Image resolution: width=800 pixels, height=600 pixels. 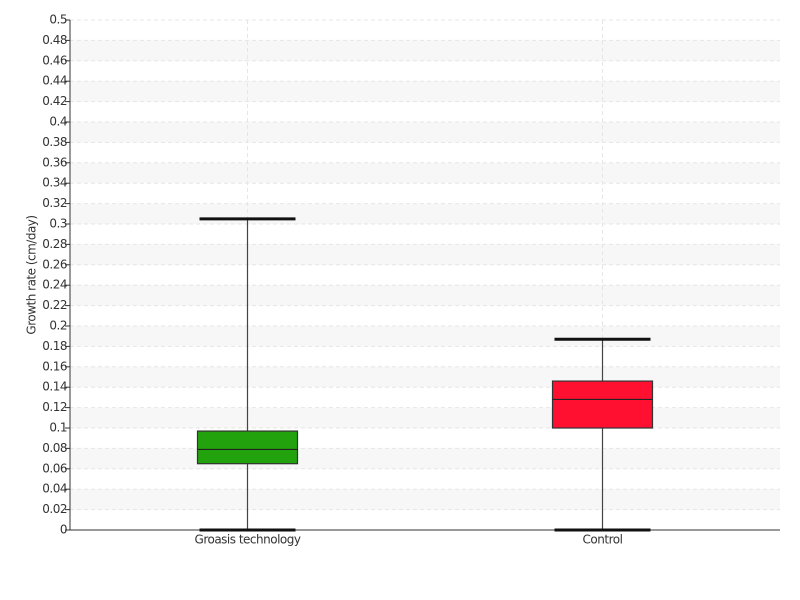 What do you see at coordinates (54, 162) in the screenshot?
I see `y-tick-label: 0.36` at bounding box center [54, 162].